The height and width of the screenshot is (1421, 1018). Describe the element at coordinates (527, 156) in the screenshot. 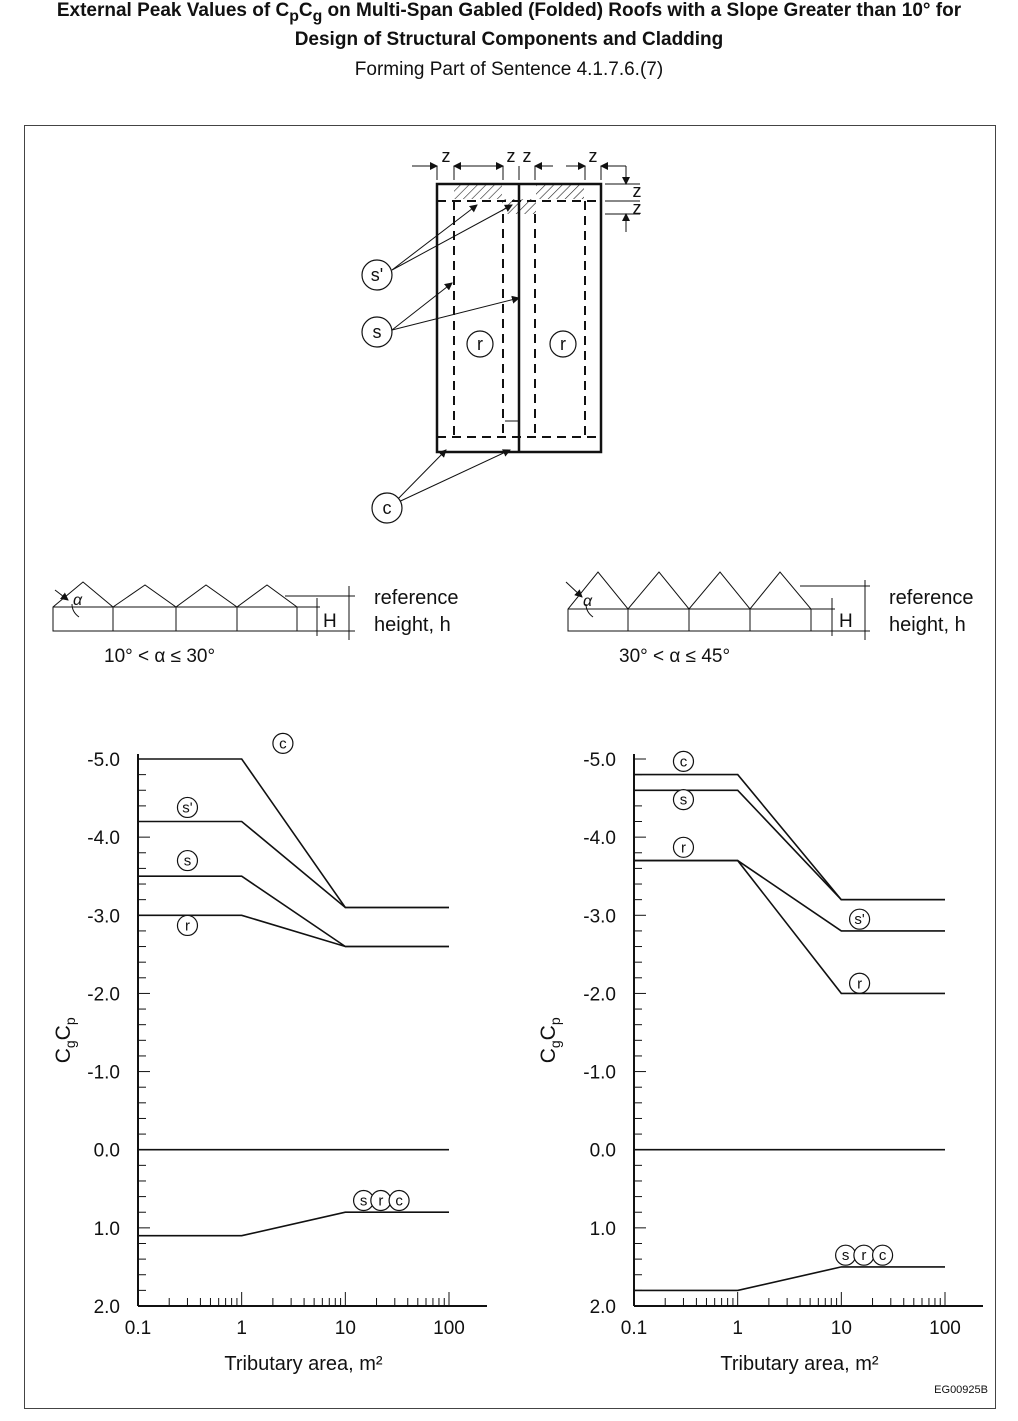

I see `dim-z-3: z` at that location.